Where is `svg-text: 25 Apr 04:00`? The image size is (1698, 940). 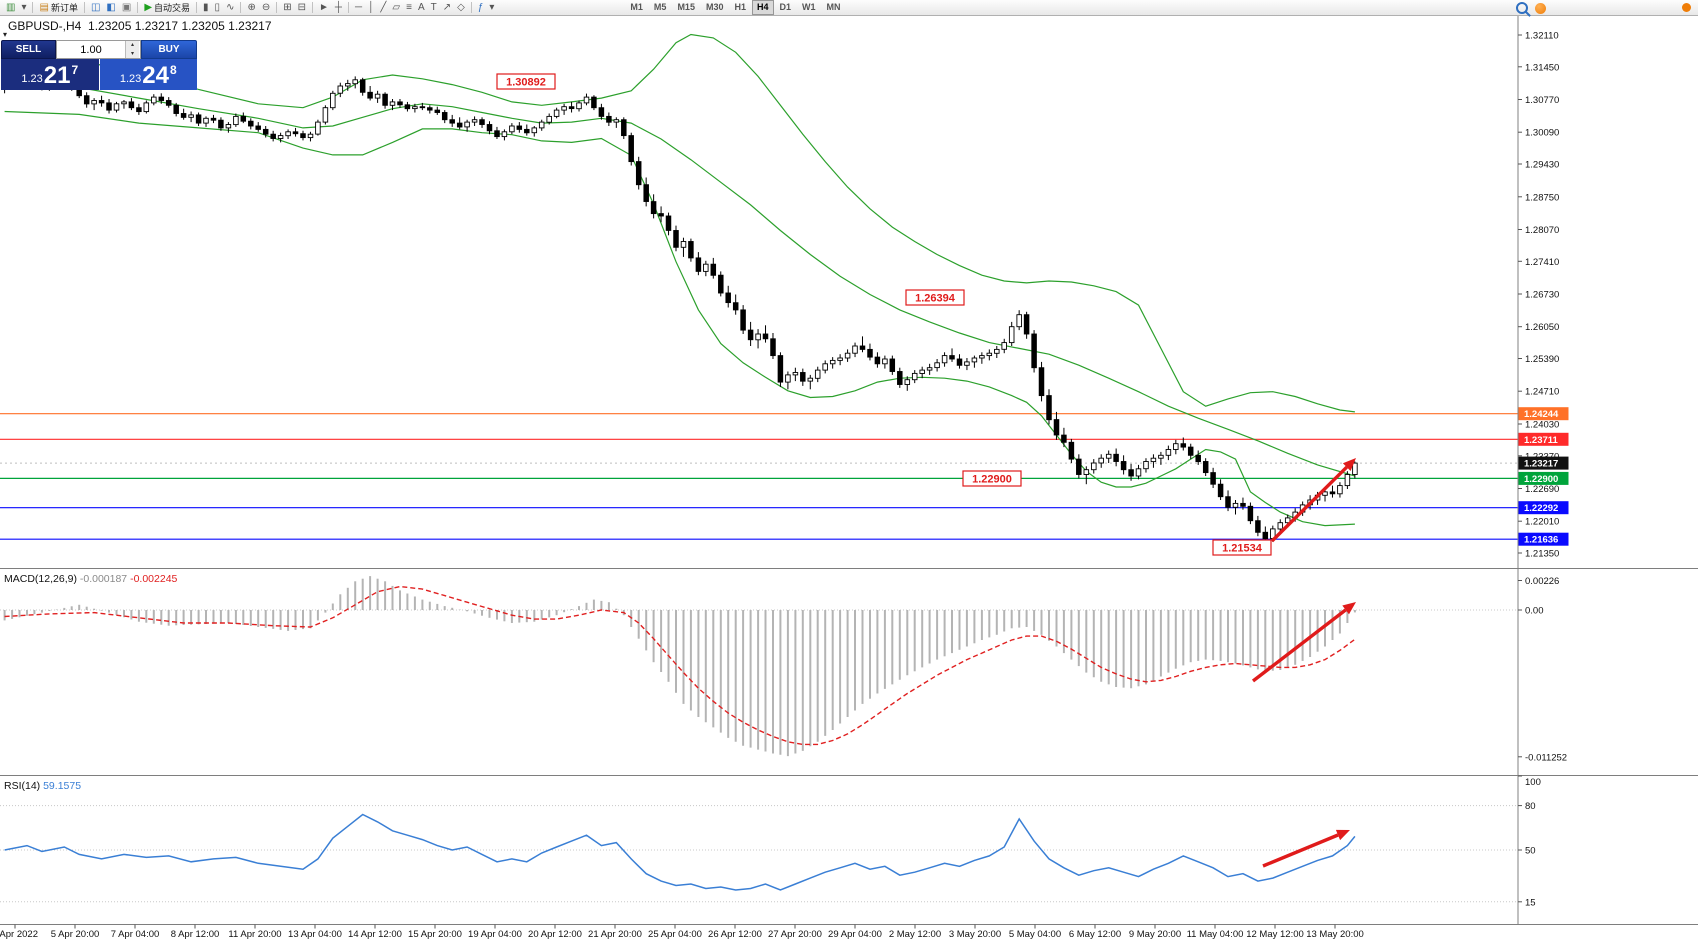
svg-text: 25 Apr 04:00 is located at coordinates (675, 934).